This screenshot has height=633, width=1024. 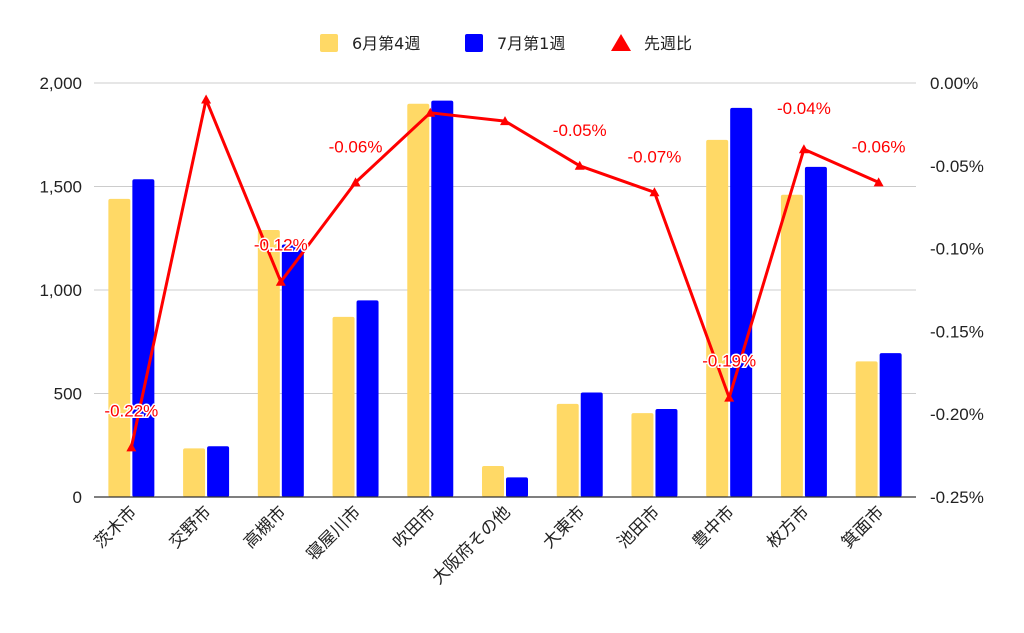 What do you see at coordinates (729, 361) in the screenshot?
I see `line-data-label: -0.19%` at bounding box center [729, 361].